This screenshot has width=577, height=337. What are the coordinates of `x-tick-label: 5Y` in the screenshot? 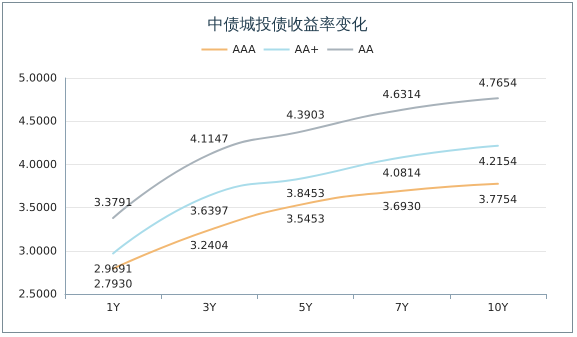 It's located at (305, 307).